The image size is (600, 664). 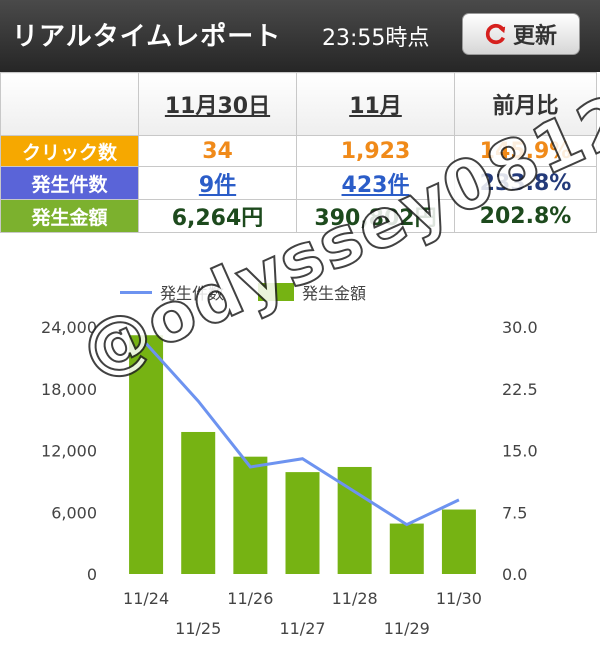 I want to click on row-label-count: 発生件数, so click(x=69, y=183).